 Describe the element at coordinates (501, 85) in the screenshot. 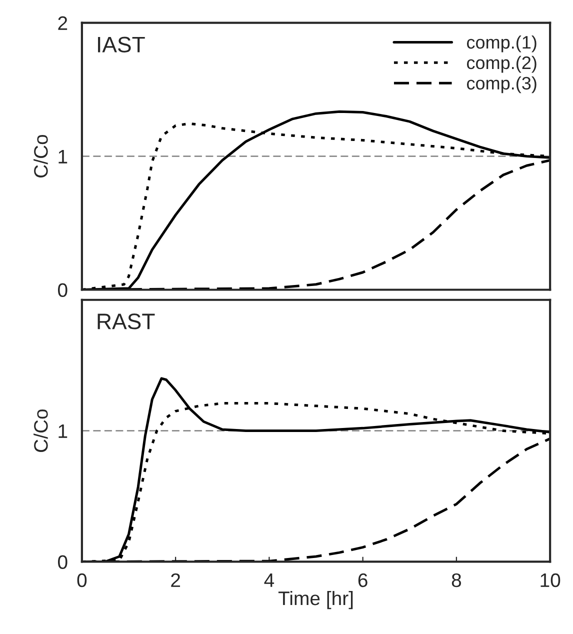

I see `legend-label: comp.(3)` at that location.